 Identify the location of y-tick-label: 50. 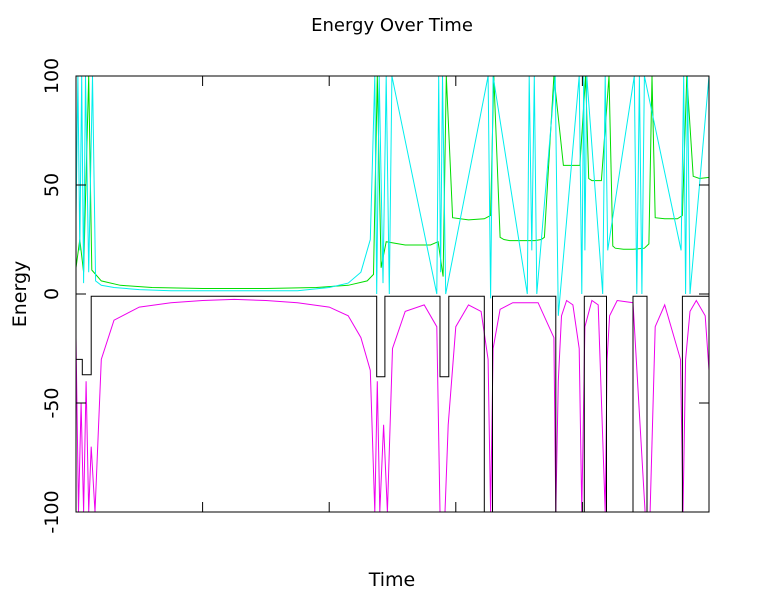
(52, 185).